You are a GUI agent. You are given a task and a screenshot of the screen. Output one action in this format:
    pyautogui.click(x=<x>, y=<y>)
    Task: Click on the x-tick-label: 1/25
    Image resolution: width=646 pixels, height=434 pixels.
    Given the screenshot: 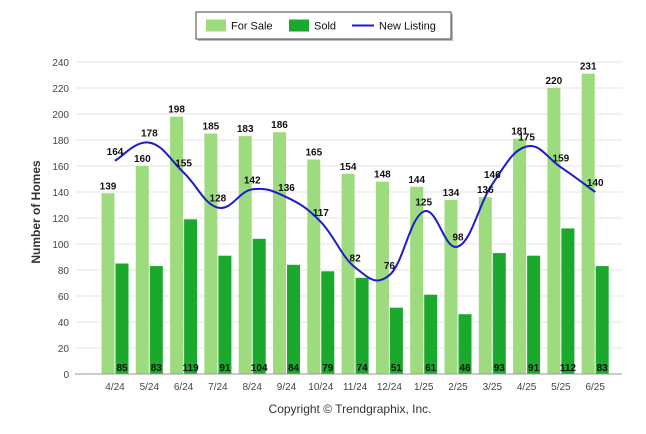 What is the action you would take?
    pyautogui.click(x=424, y=387)
    